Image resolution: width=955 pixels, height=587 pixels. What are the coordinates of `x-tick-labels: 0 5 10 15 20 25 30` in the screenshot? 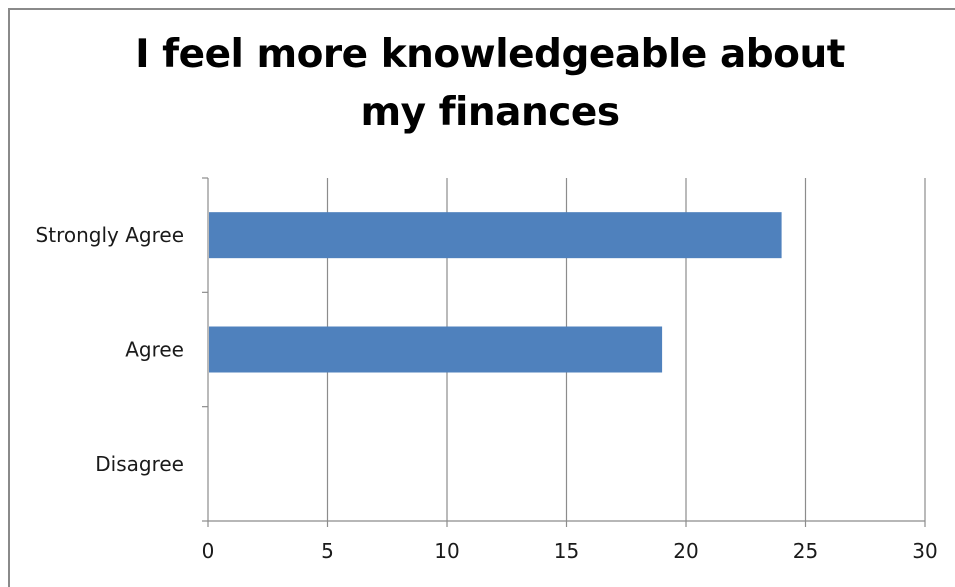 It's located at (570, 551).